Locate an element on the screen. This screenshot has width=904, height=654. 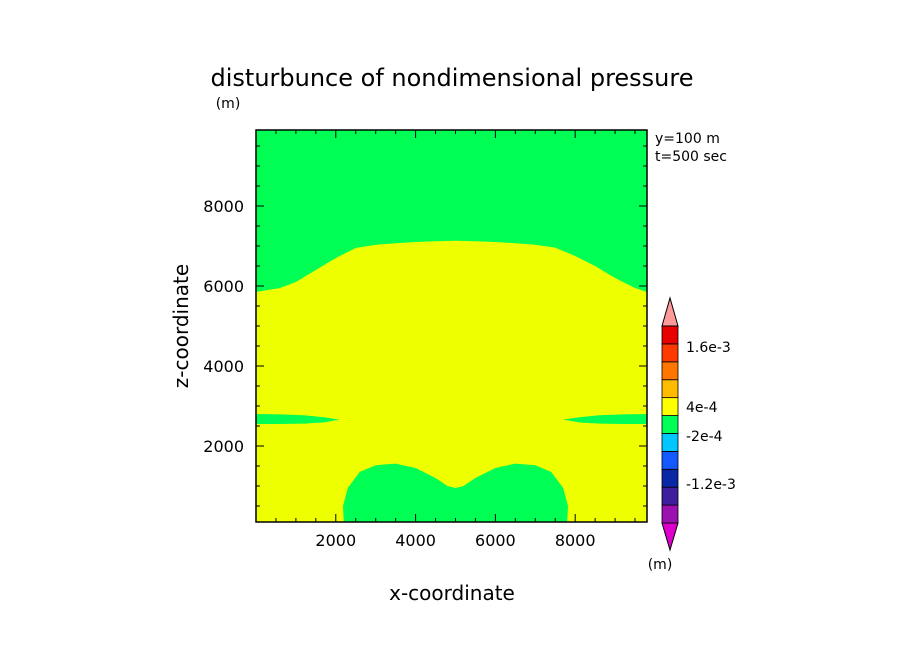
y-axis-label: z-coordinate is located at coordinates (181, 326).